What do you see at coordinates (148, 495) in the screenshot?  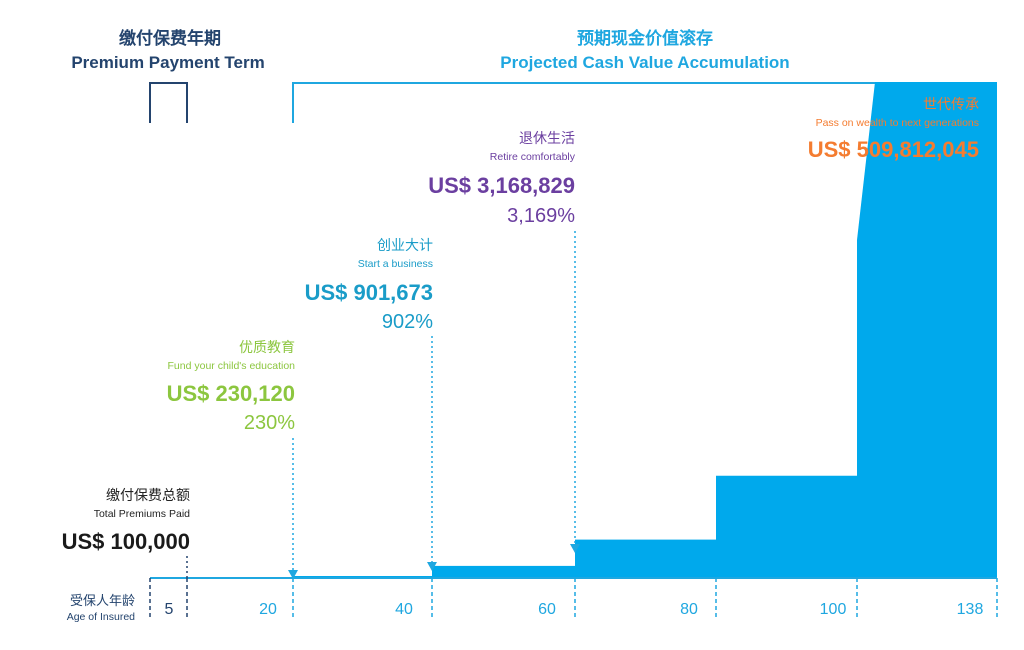 I see `total-premiums-cn: 缴付保费总额` at bounding box center [148, 495].